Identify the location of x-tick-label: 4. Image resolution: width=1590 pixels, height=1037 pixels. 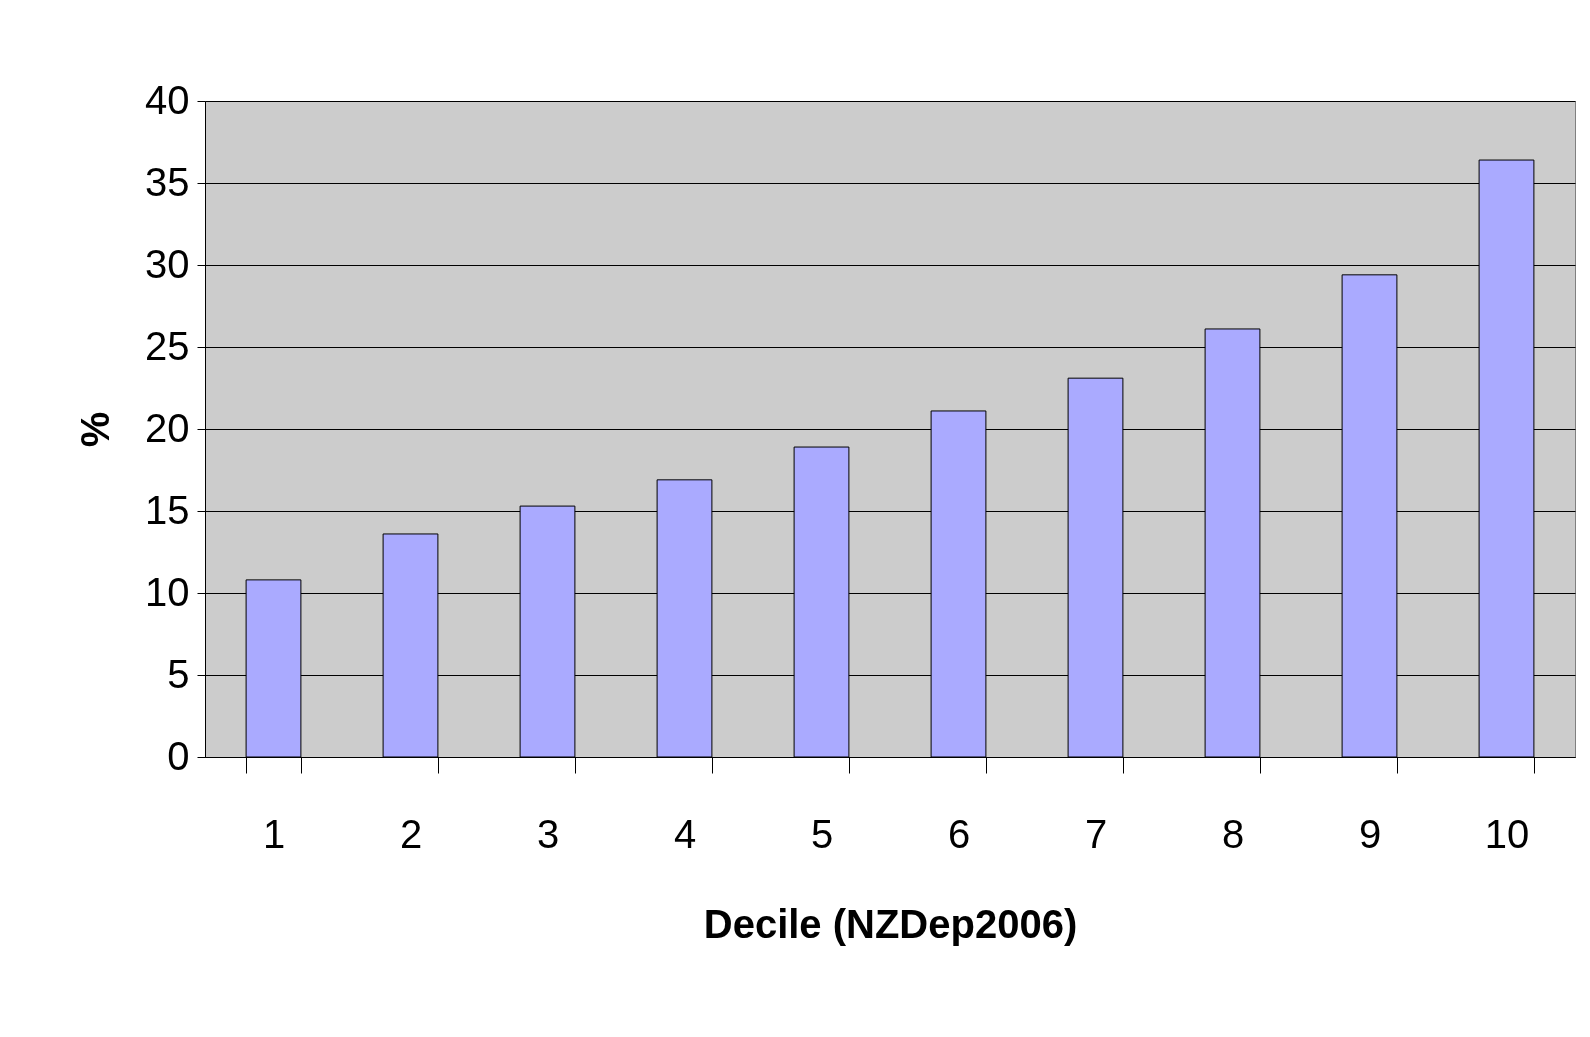
(685, 833).